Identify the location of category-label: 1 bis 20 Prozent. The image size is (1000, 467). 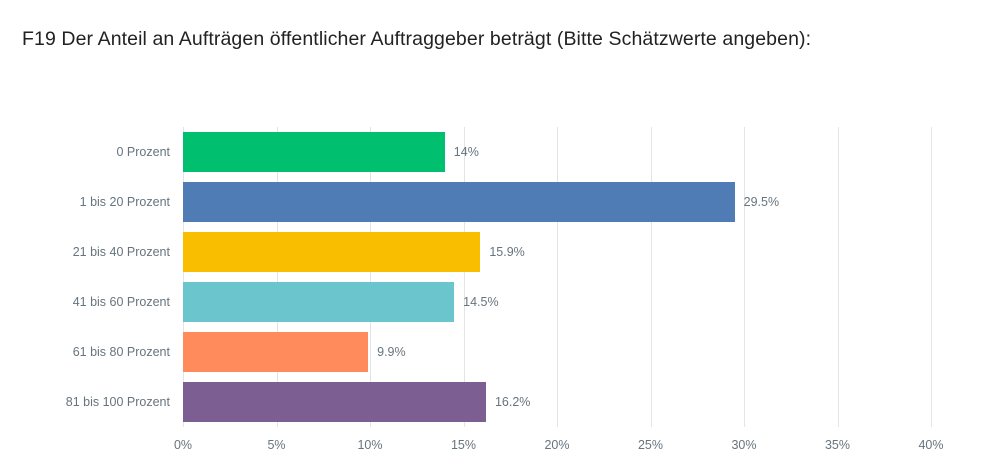
(124, 202).